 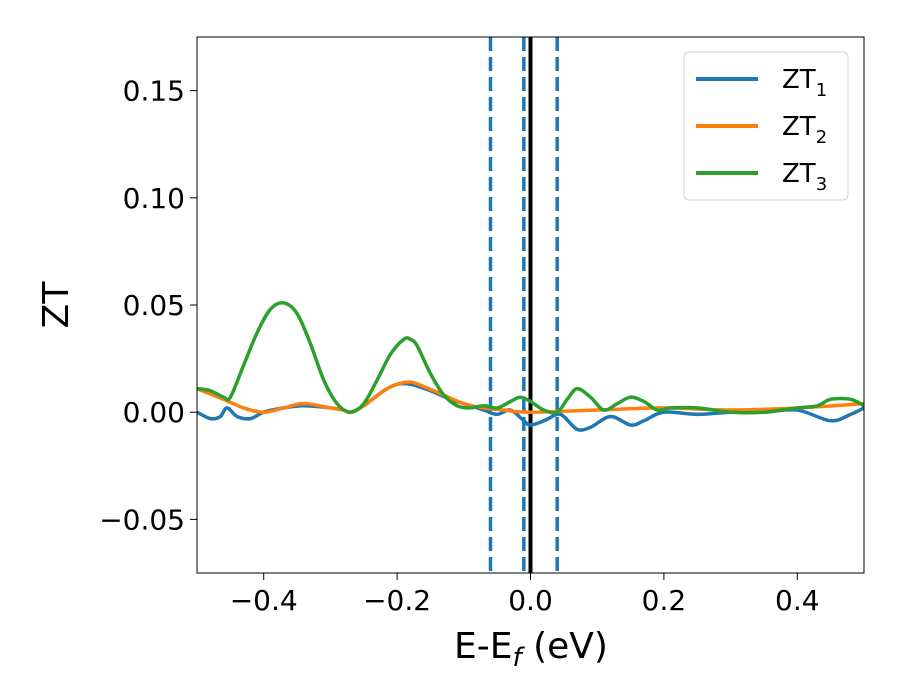 I want to click on legend-box, so click(x=766, y=126).